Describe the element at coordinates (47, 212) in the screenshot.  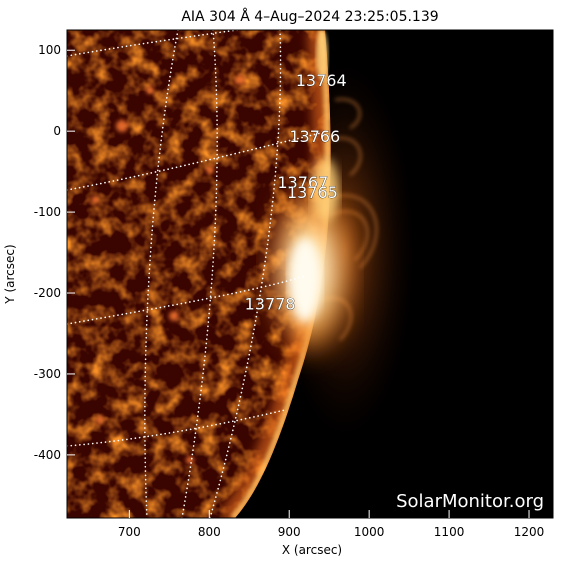
I see `y-tick-label: -100` at that location.